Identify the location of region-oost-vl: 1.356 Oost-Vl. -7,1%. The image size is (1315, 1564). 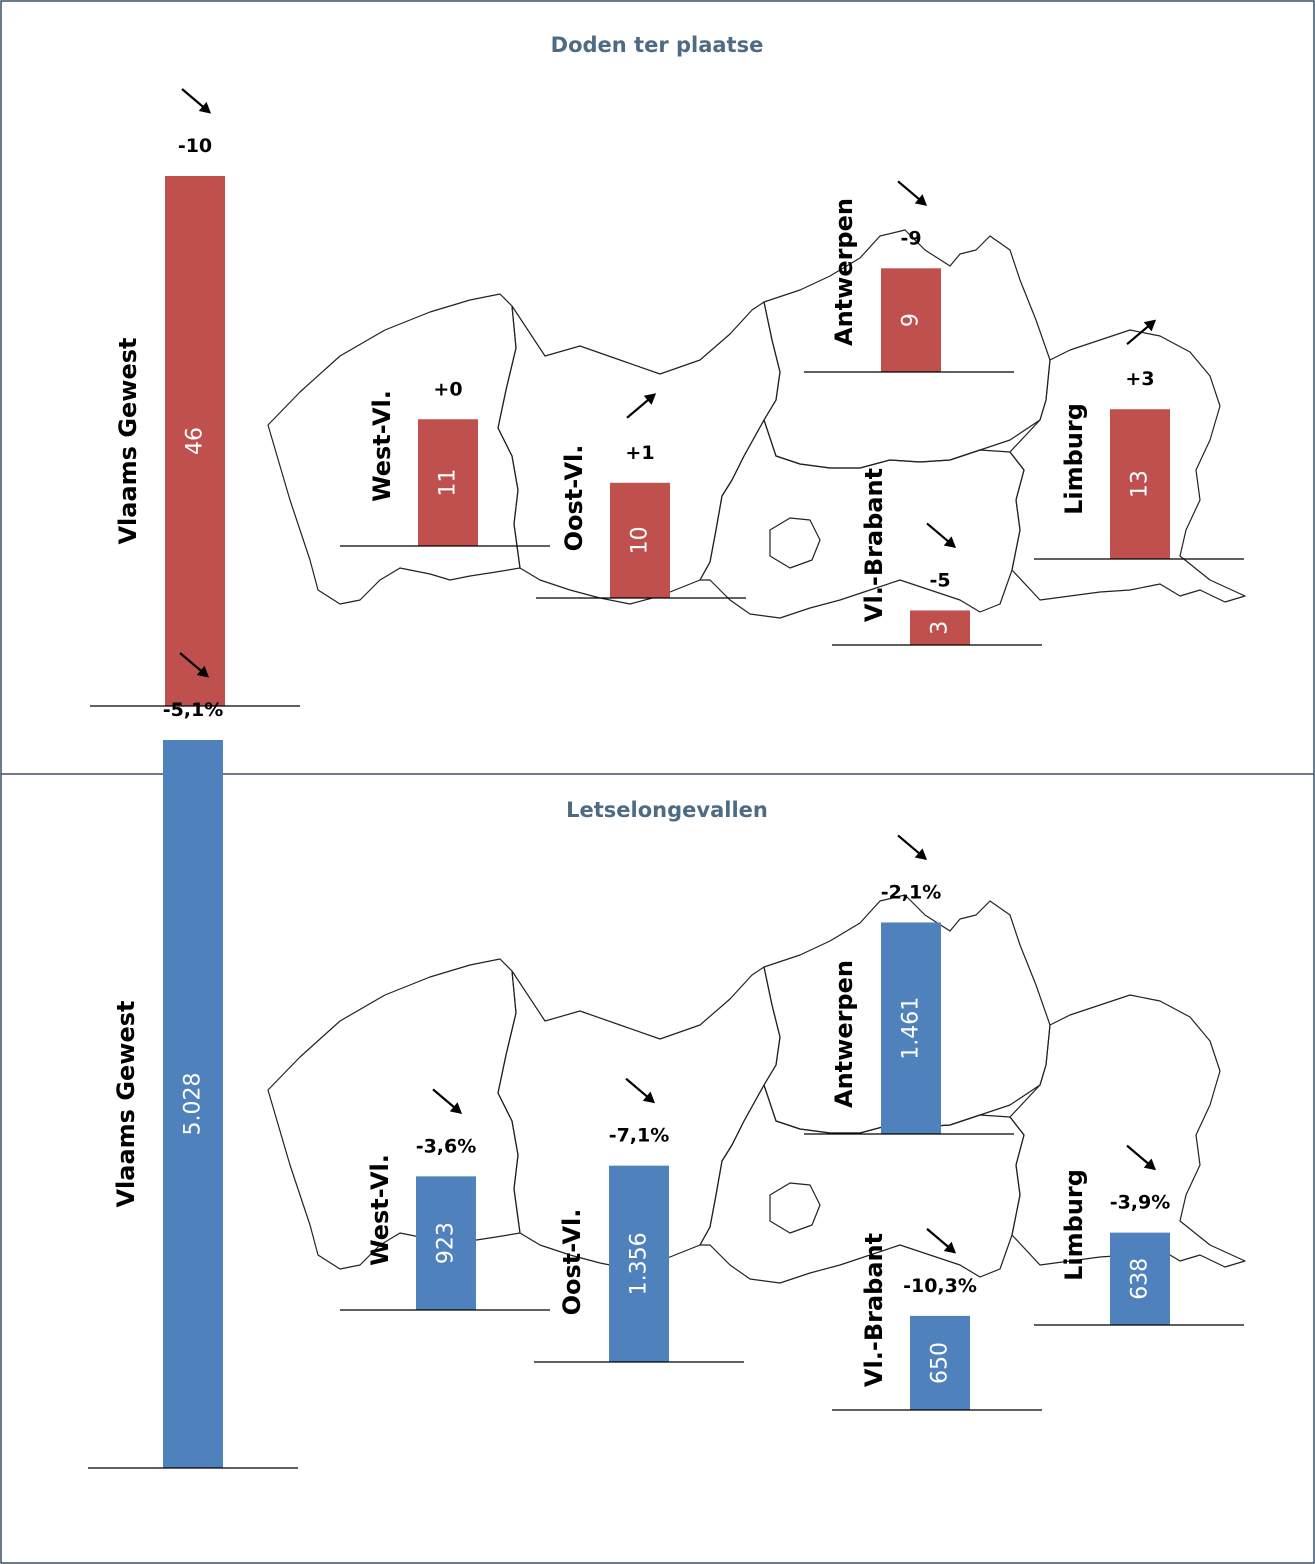
(639, 1220).